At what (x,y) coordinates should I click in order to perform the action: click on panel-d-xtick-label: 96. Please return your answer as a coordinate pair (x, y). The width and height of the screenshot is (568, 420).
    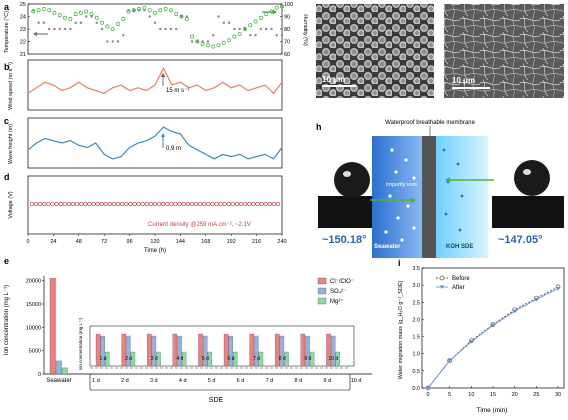
    Looking at the image, I should click on (130, 242).